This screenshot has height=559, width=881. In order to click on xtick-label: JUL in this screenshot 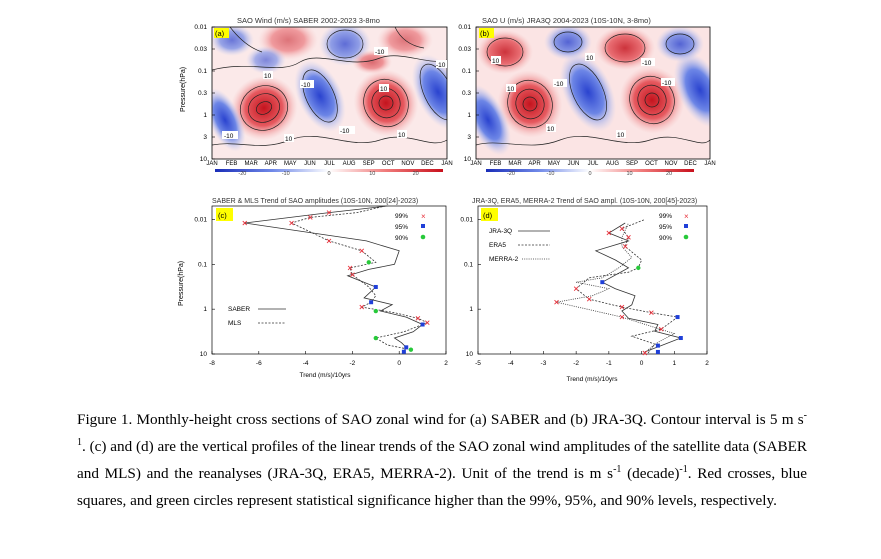, I will do `click(593, 164)`.